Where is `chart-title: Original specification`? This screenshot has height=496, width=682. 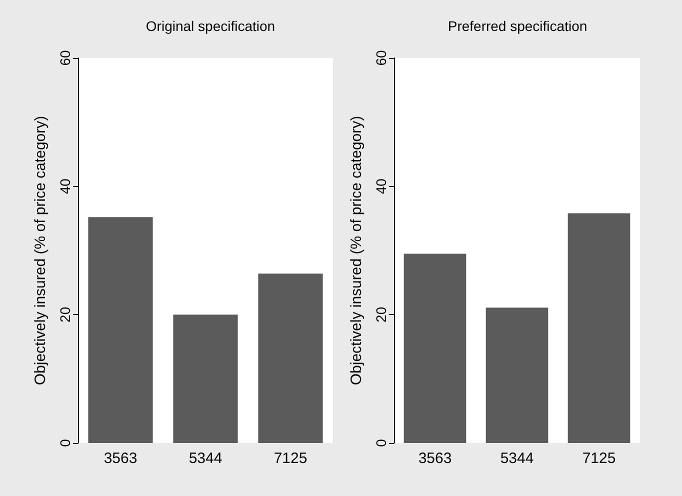 chart-title: Original specification is located at coordinates (211, 26).